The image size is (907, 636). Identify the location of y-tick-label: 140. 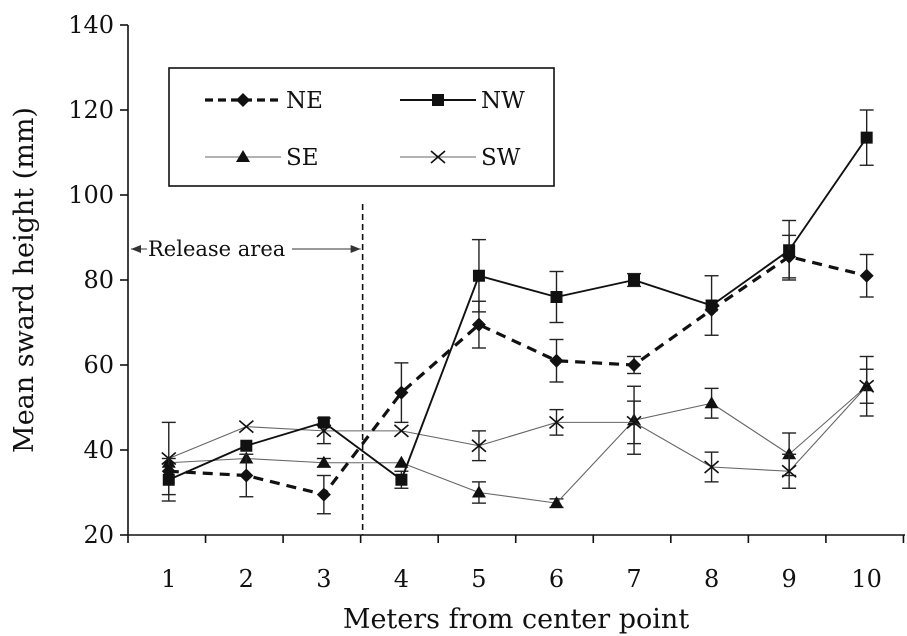
(91, 25).